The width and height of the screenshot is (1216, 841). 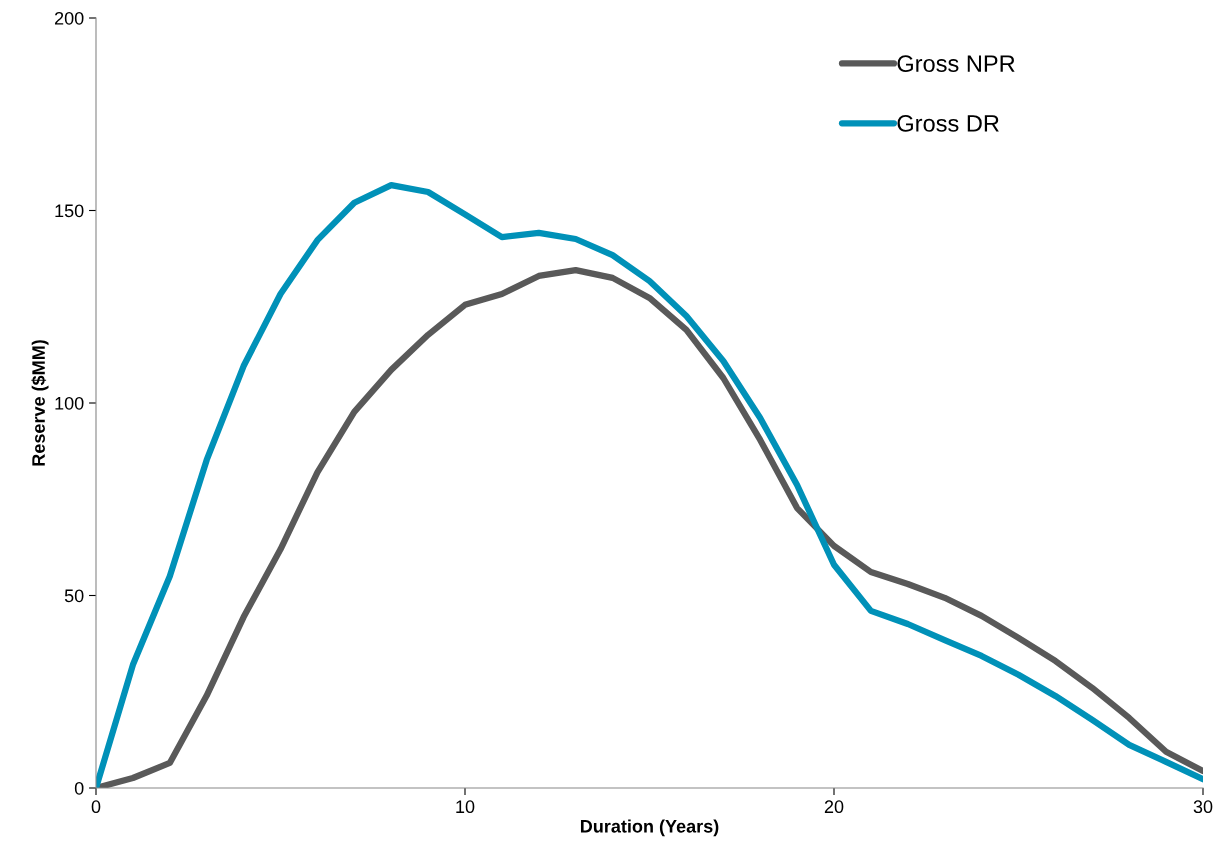 What do you see at coordinates (69, 18) in the screenshot?
I see `y-tick-label: 200` at bounding box center [69, 18].